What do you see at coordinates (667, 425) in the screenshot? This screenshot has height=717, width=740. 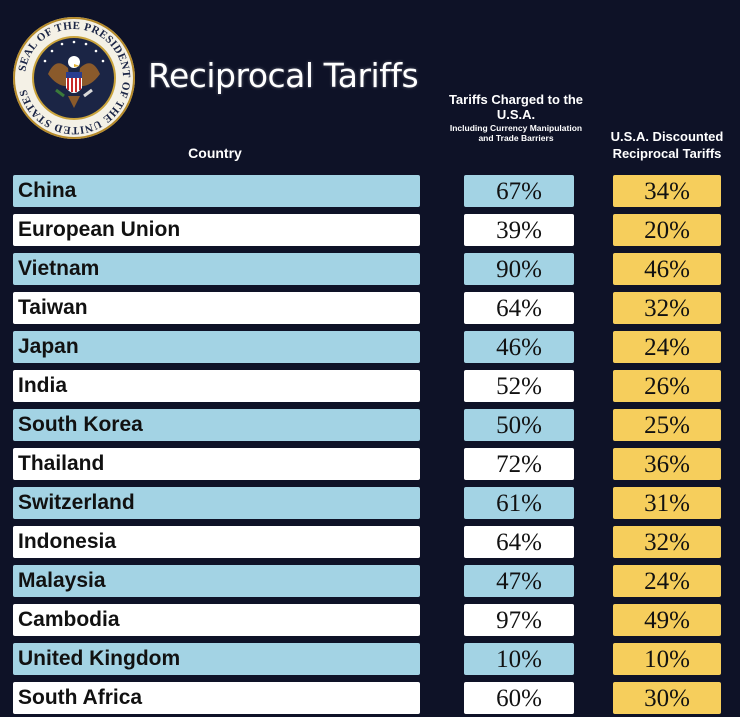 I see `discounted-tariff-cell: 25%` at bounding box center [667, 425].